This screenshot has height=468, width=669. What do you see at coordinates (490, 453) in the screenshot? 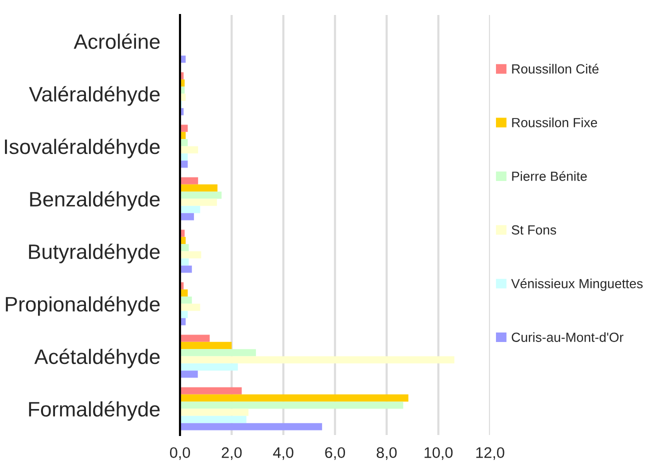
I see `x-tick-label: 12,0` at bounding box center [490, 453].